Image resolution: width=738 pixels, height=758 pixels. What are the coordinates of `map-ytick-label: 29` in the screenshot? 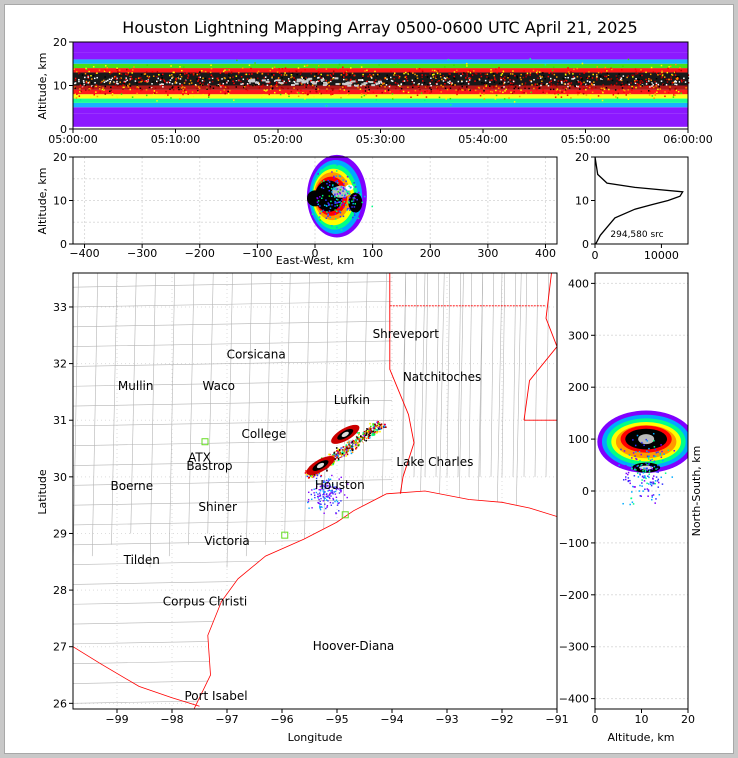 It's located at (60, 533).